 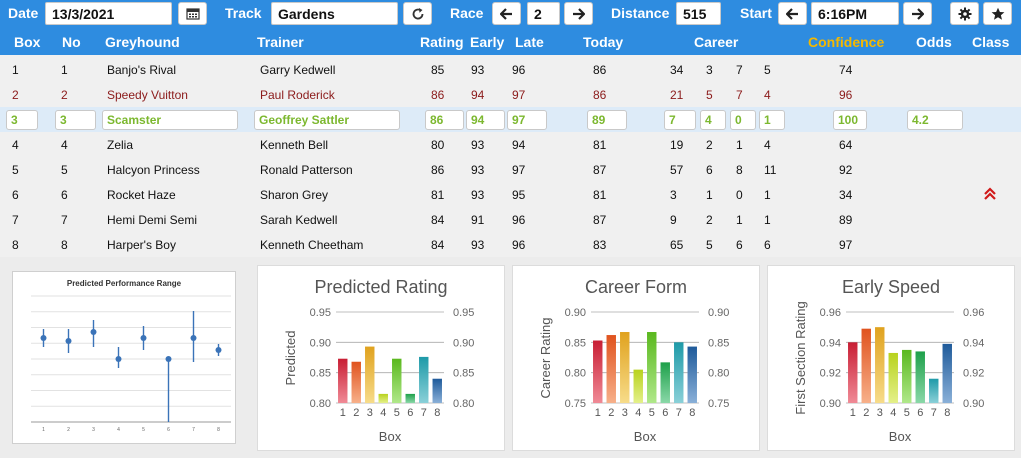 What do you see at coordinates (991, 42) in the screenshot?
I see `col-class: Class` at bounding box center [991, 42].